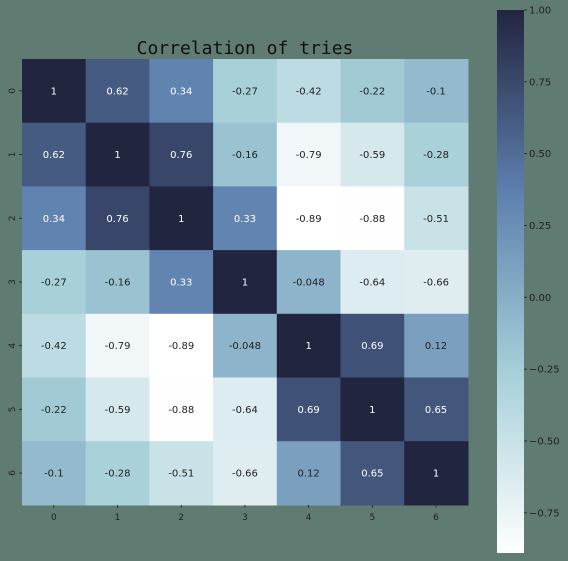  What do you see at coordinates (13, 346) in the screenshot?
I see `y-tick-label: 4` at bounding box center [13, 346].